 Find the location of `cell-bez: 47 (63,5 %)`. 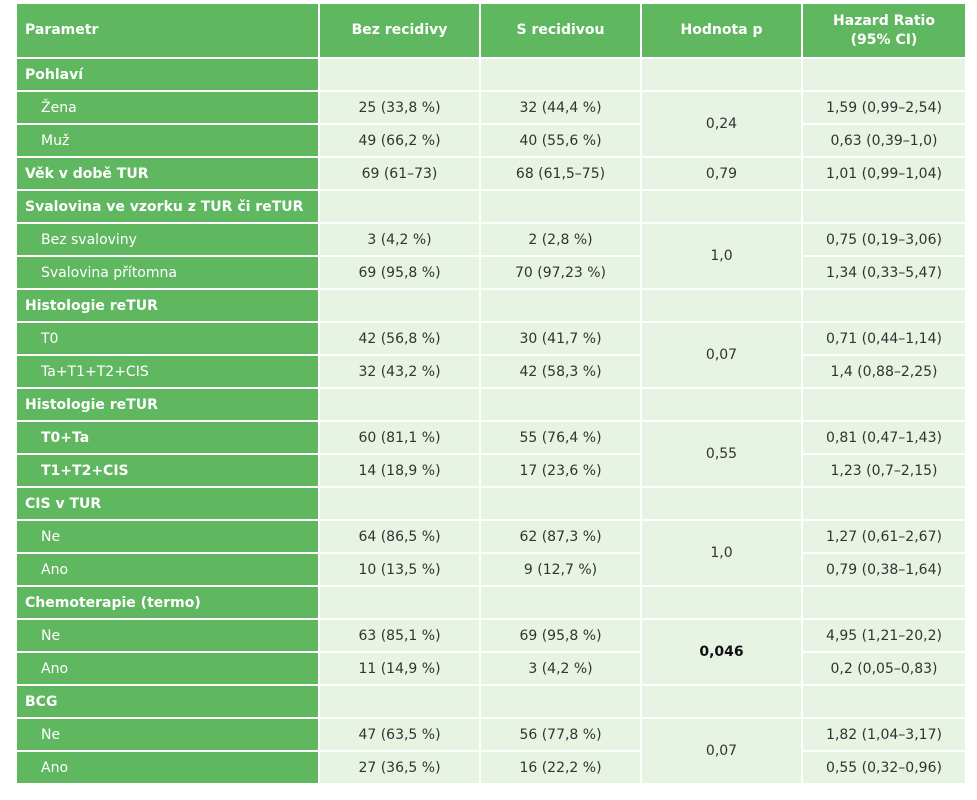

cell-bez: 47 (63,5 %) is located at coordinates (400, 735).